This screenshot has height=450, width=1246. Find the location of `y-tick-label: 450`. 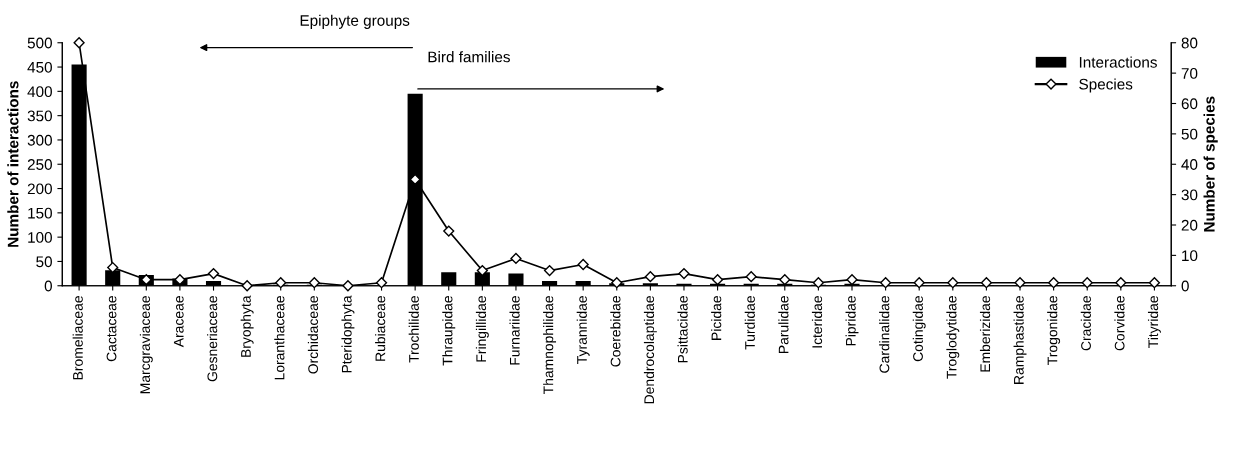

y-tick-label: 450 is located at coordinates (39, 67).